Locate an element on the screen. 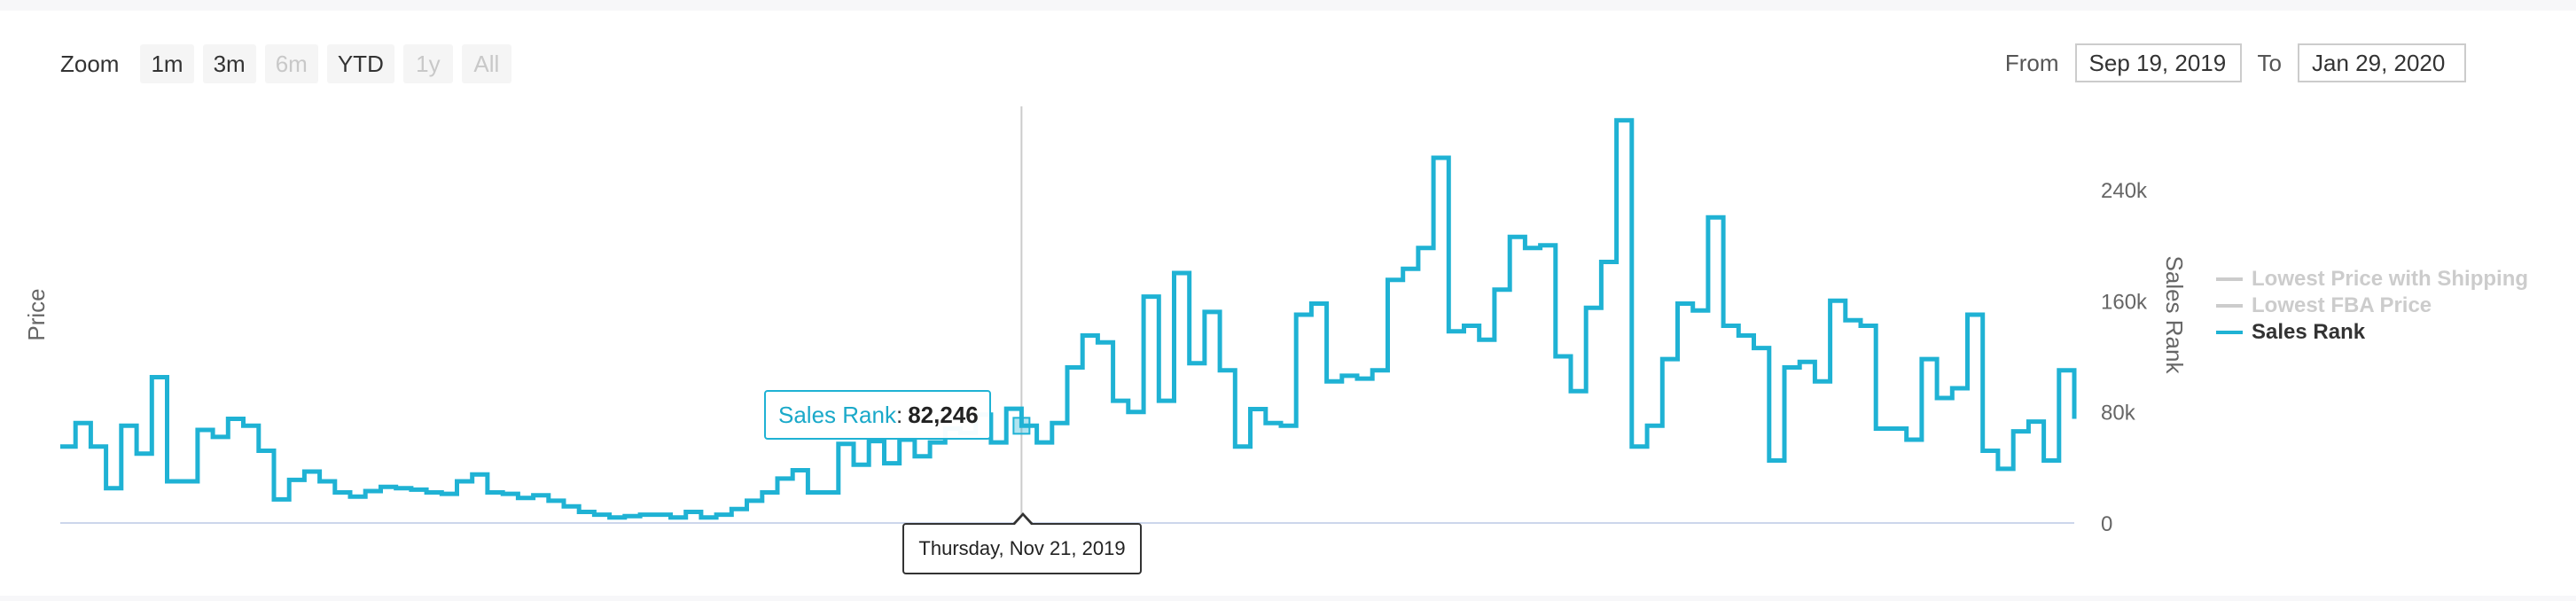  y-axis-ticks: 0 80k 160k 240k is located at coordinates (2124, 358).